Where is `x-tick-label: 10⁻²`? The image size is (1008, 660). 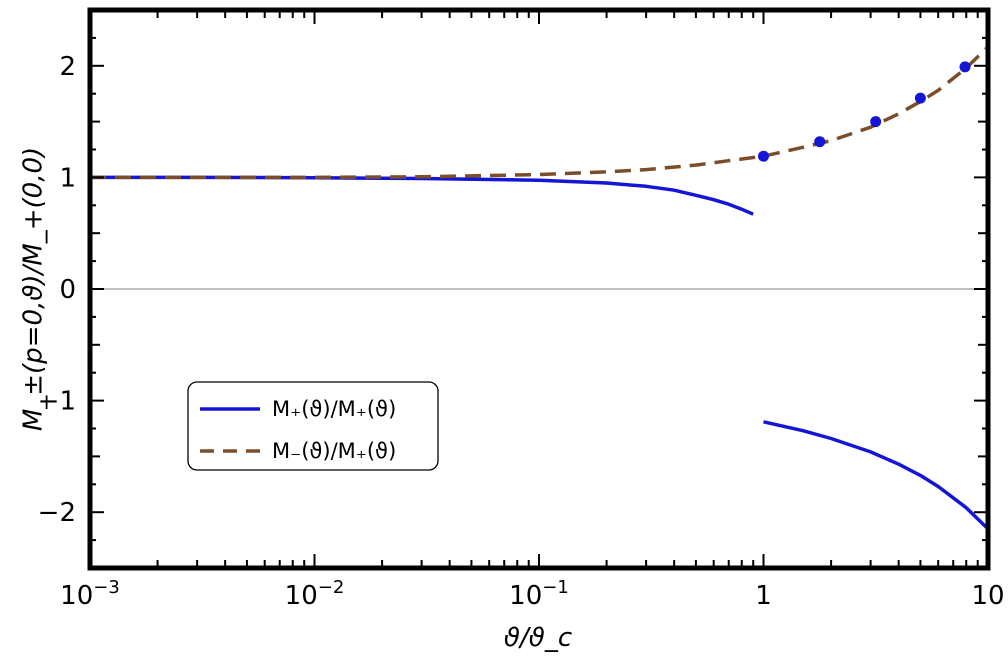
x-tick-label: 10⁻² is located at coordinates (315, 594).